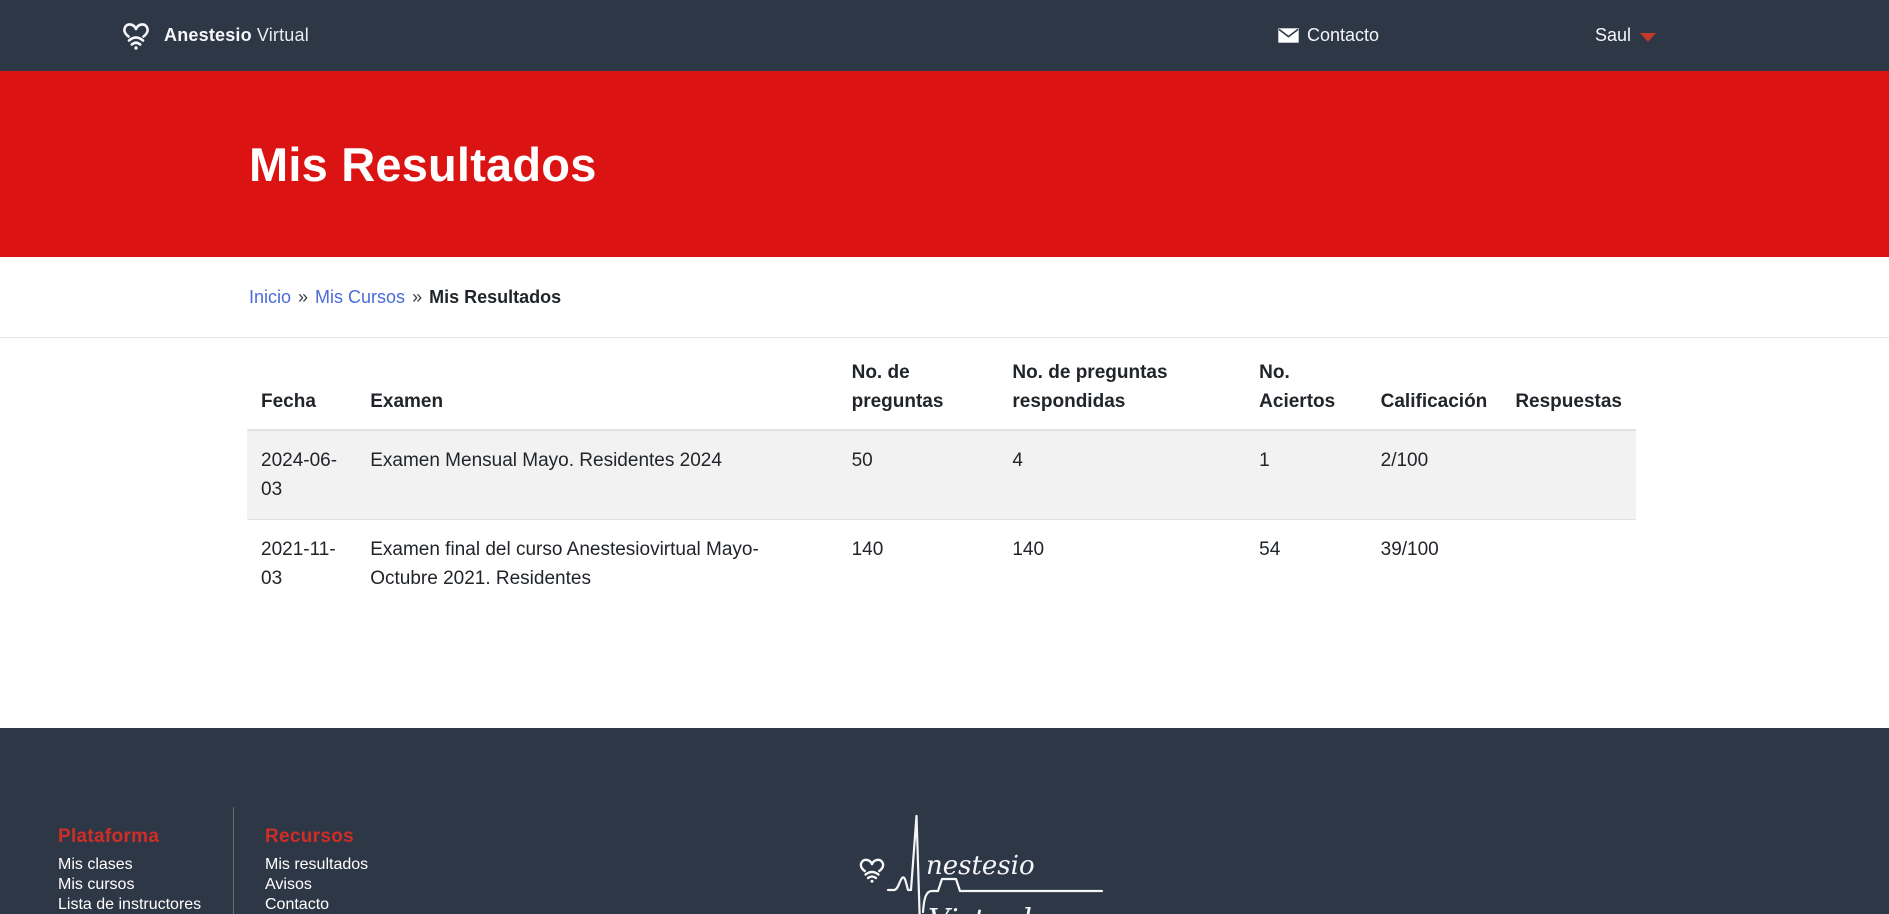 Image resolution: width=1889 pixels, height=914 pixels. I want to click on breadcrumb-current: Mis Resultados, so click(495, 296).